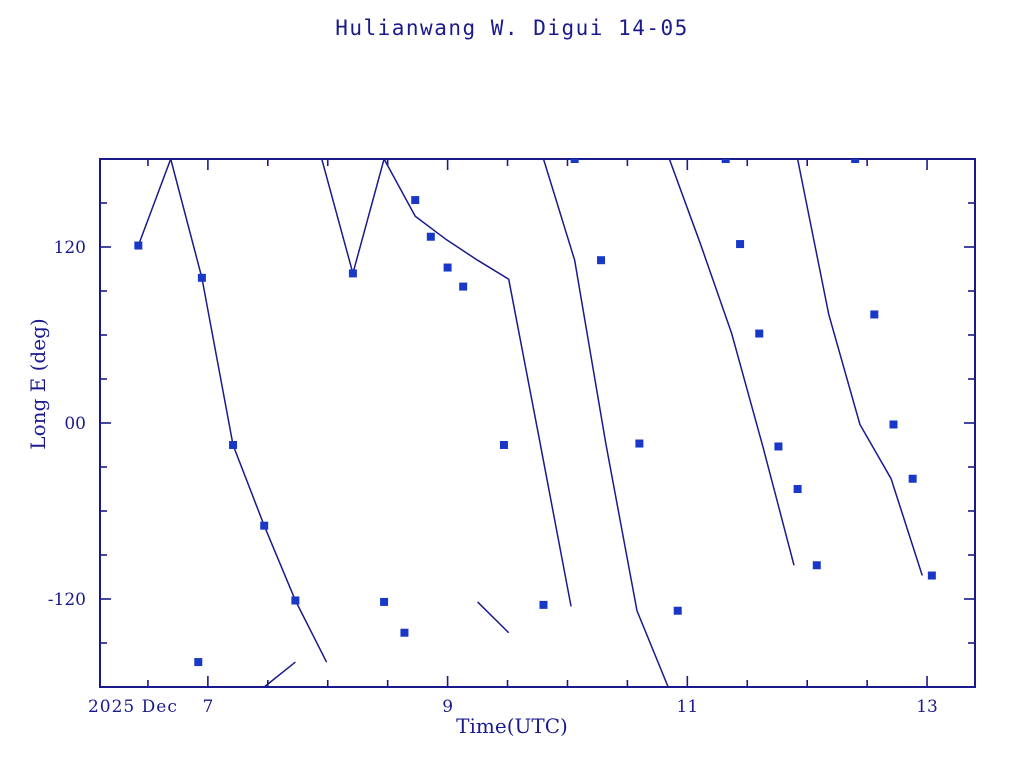 Image resolution: width=1024 pixels, height=768 pixels. I want to click on x-date-prefix-label: 2025 Dec, so click(133, 707).